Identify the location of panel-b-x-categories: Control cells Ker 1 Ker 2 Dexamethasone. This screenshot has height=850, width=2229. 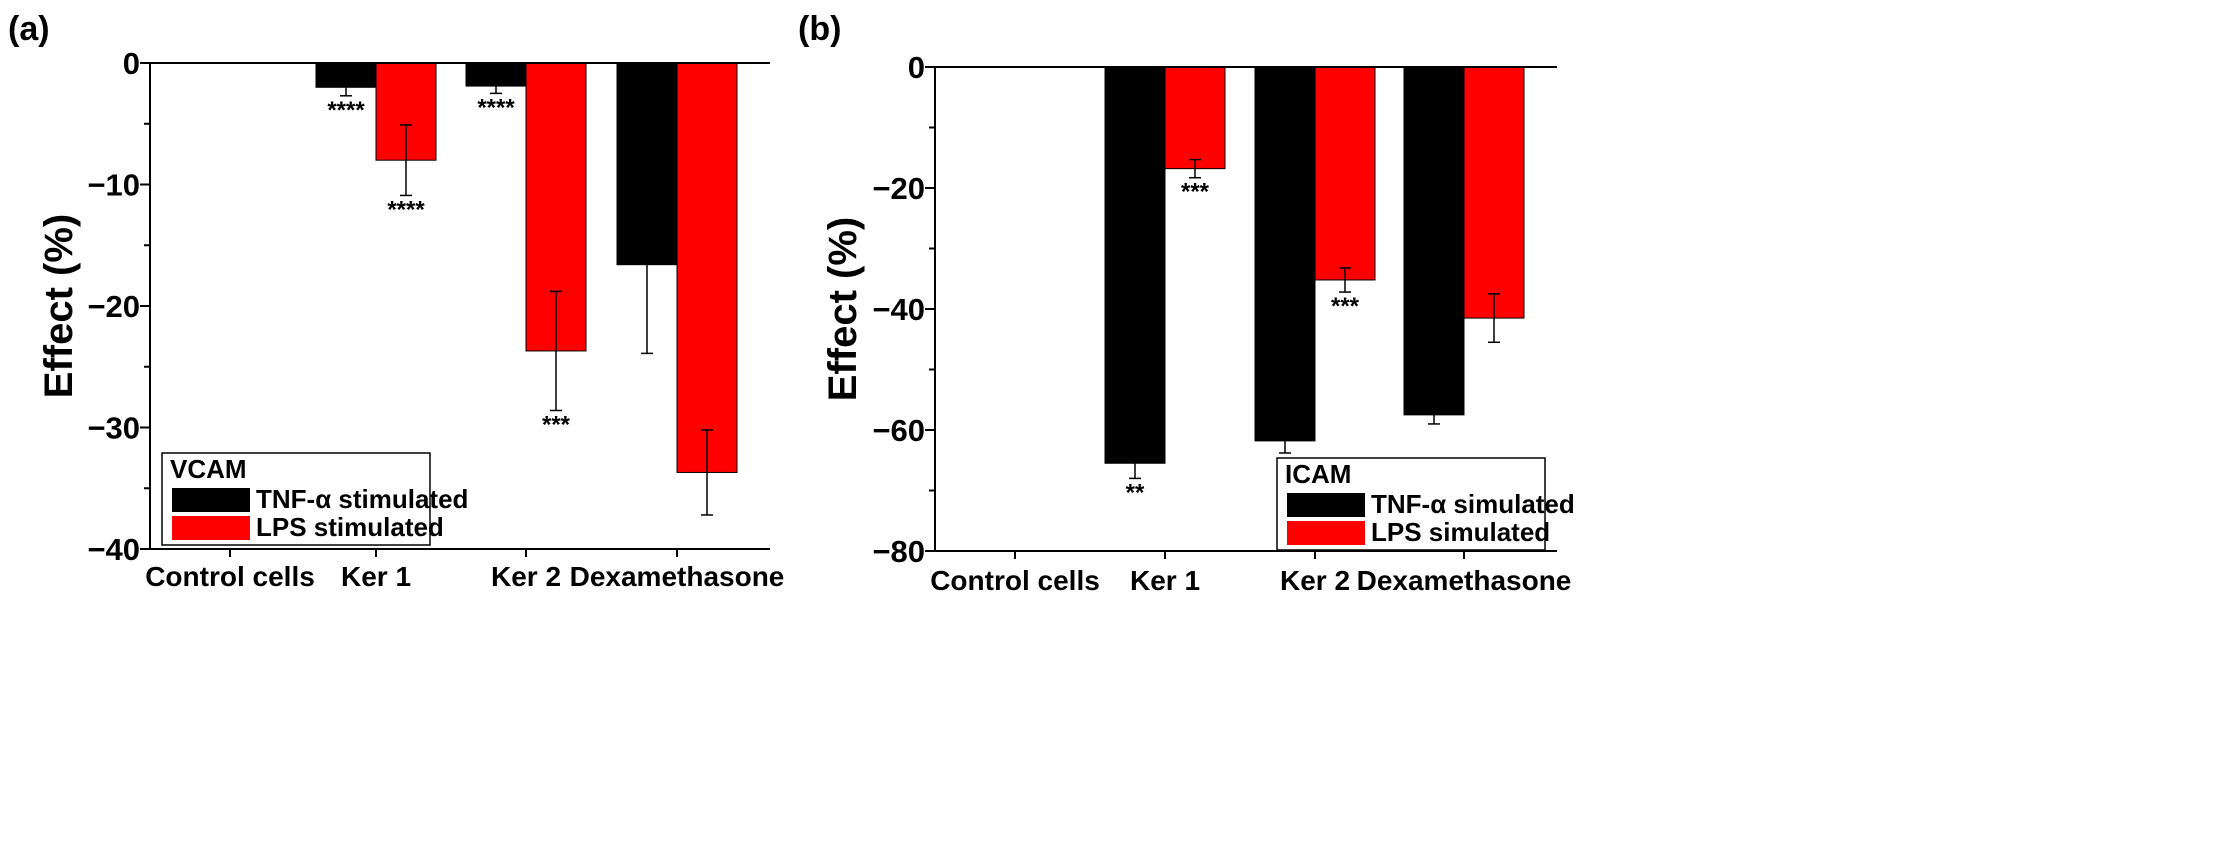
(1250, 573).